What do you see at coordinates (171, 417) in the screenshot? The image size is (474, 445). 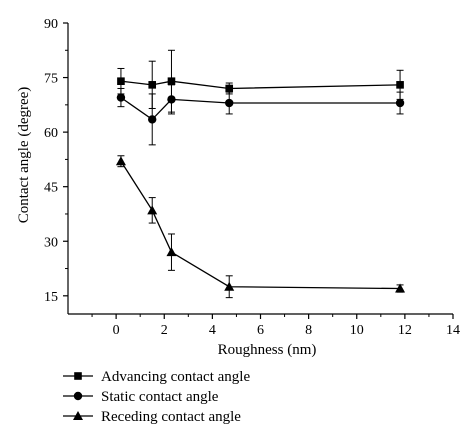 I see `legend-label: Receding contact angle` at bounding box center [171, 417].